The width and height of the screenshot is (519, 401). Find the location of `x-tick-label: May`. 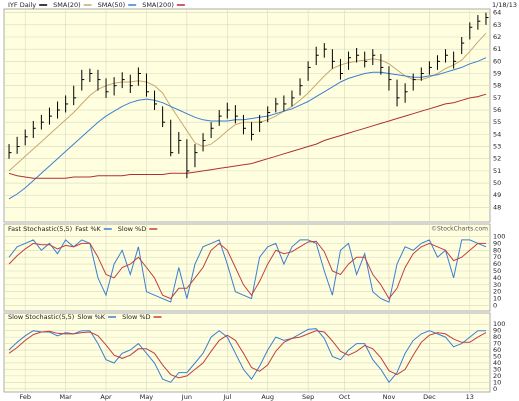

x-tick-label: May is located at coordinates (147, 397).